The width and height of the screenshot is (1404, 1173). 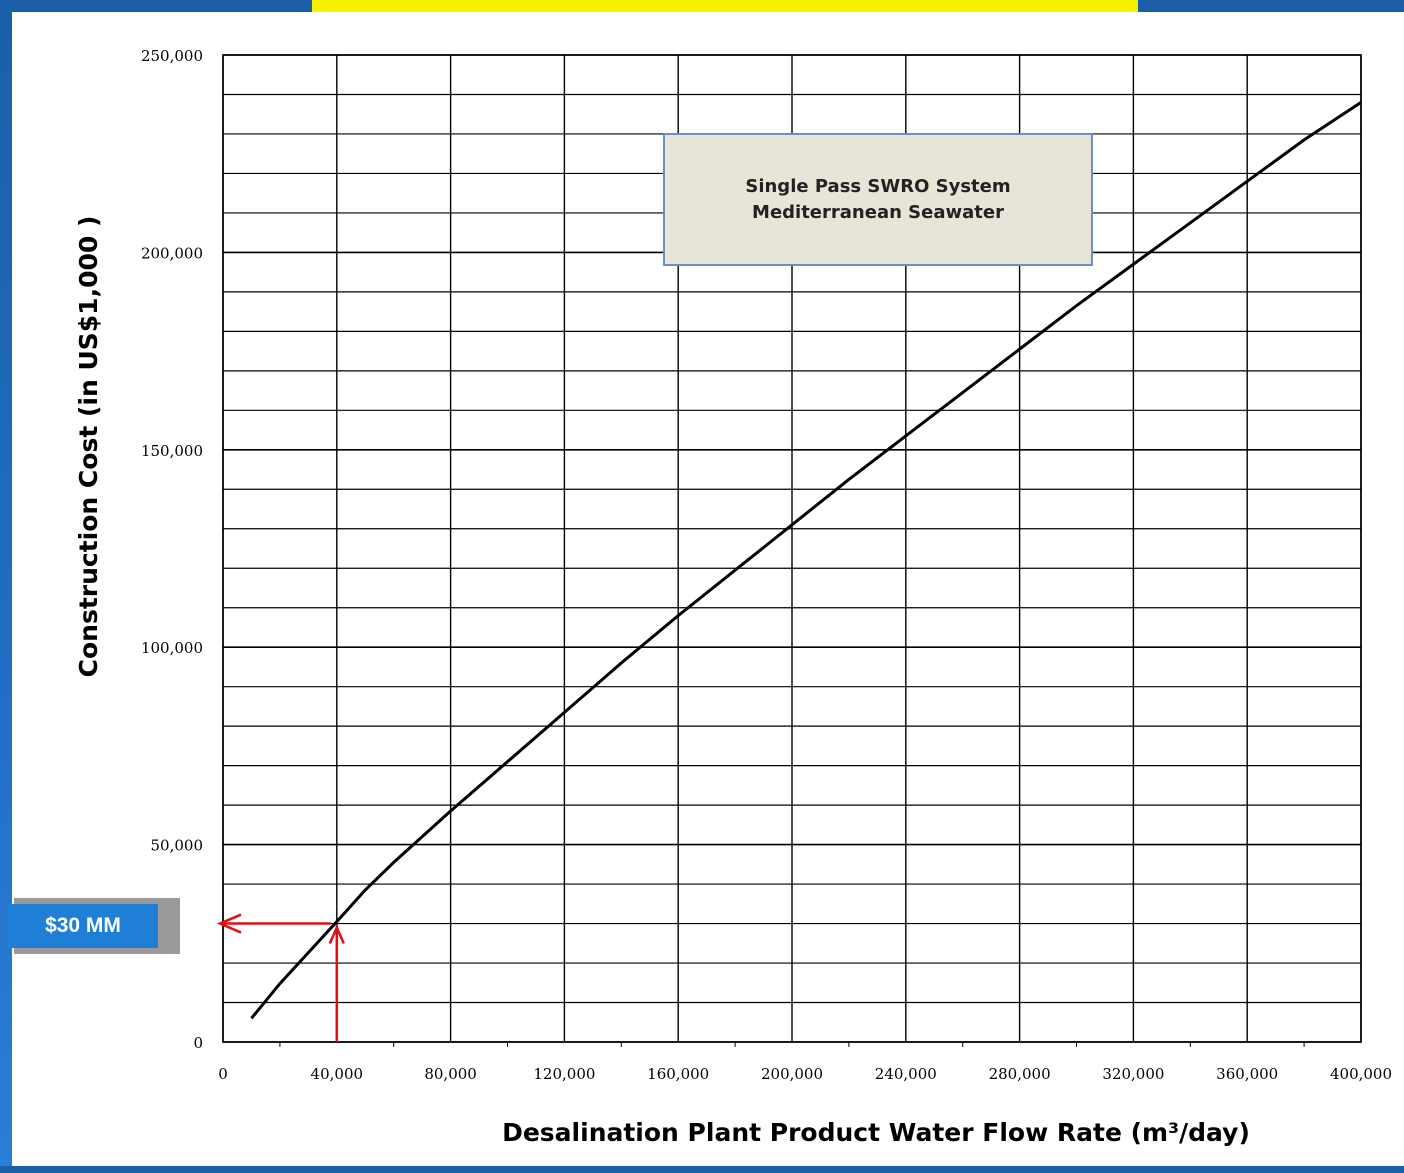 I want to click on x-tick-label: 400,000, so click(x=1361, y=1074).